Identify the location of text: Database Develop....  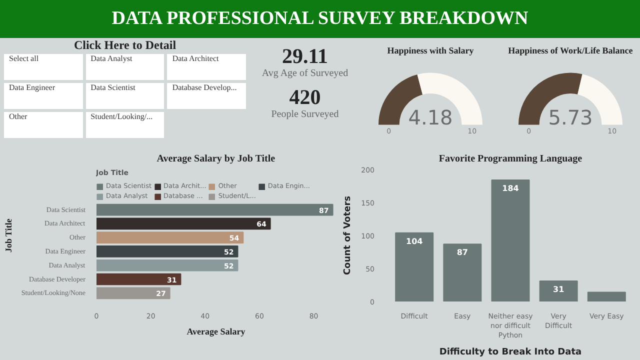
(206, 96).